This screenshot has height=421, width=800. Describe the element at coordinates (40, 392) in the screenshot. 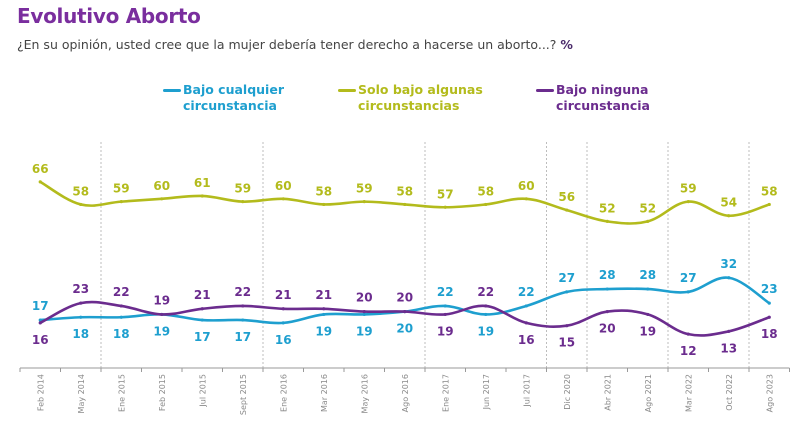

I see `x-tick-label: Feb 2014` at that location.